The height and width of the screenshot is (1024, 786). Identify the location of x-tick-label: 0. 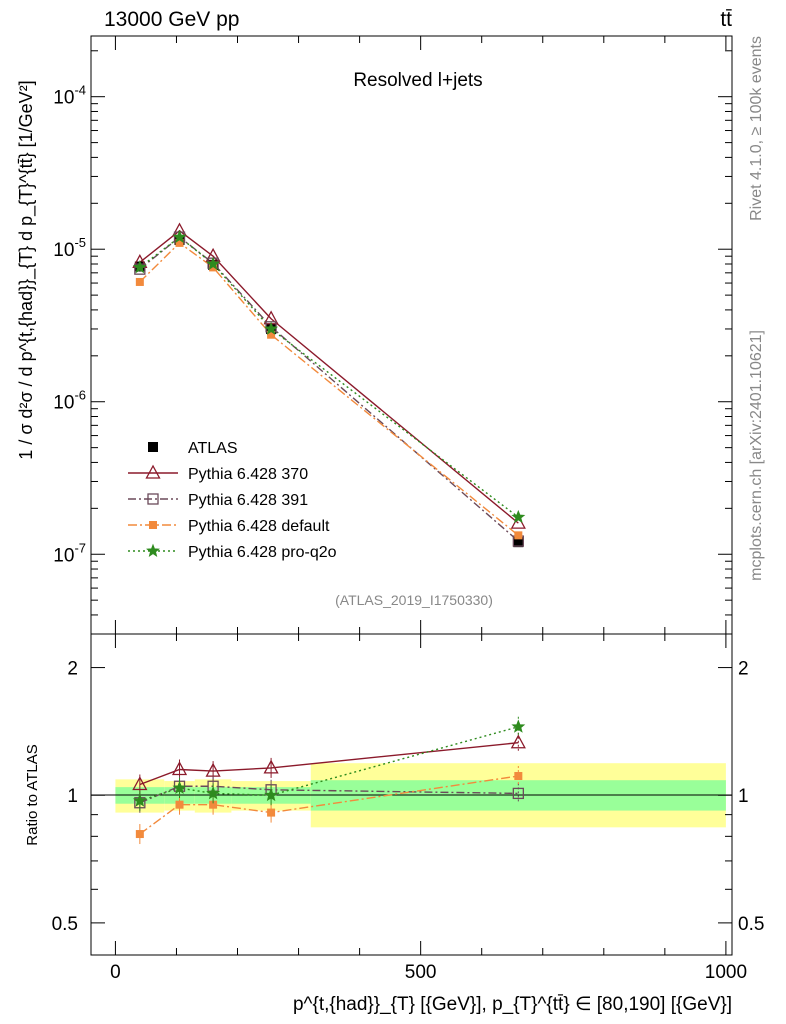
(115, 972).